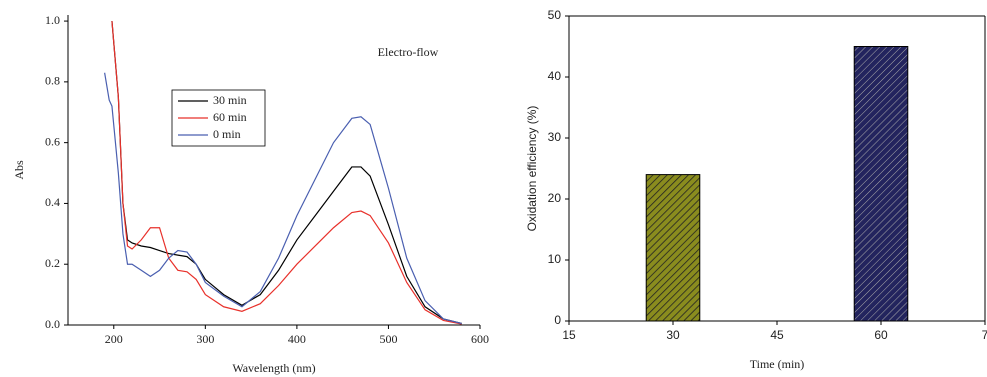 This screenshot has height=377, width=987. What do you see at coordinates (52, 202) in the screenshot?
I see `y-tick-label: 0.4` at bounding box center [52, 202].